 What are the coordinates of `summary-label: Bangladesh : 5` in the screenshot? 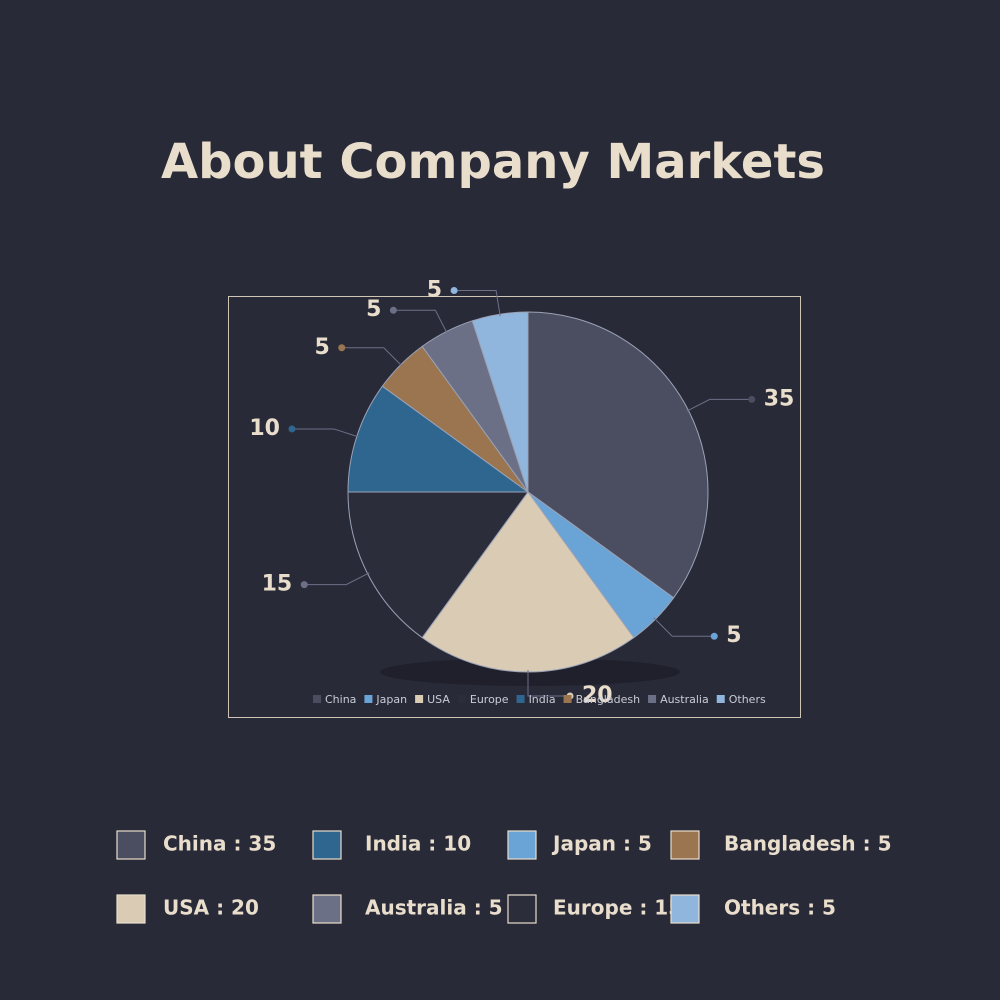 It's located at (808, 844).